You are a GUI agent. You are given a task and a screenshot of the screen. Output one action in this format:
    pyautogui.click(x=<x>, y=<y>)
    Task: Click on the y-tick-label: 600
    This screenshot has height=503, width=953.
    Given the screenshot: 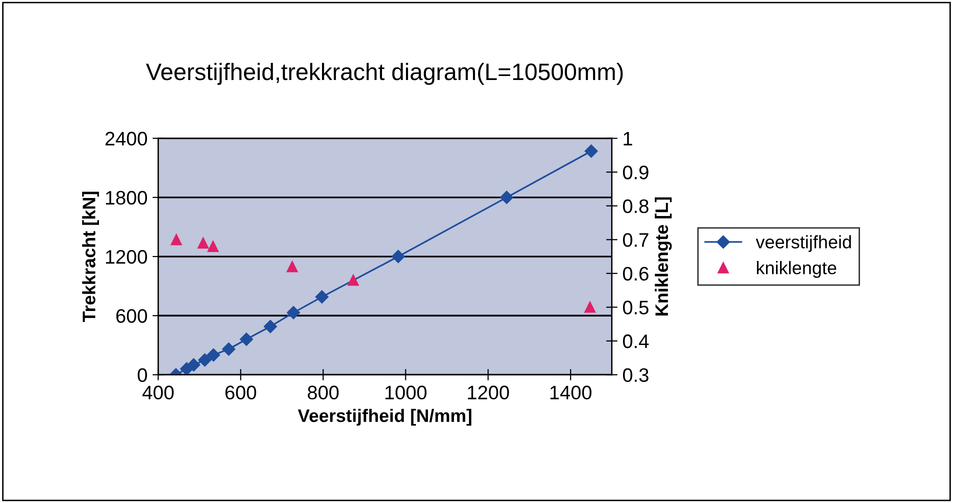 What is the action you would take?
    pyautogui.click(x=132, y=316)
    